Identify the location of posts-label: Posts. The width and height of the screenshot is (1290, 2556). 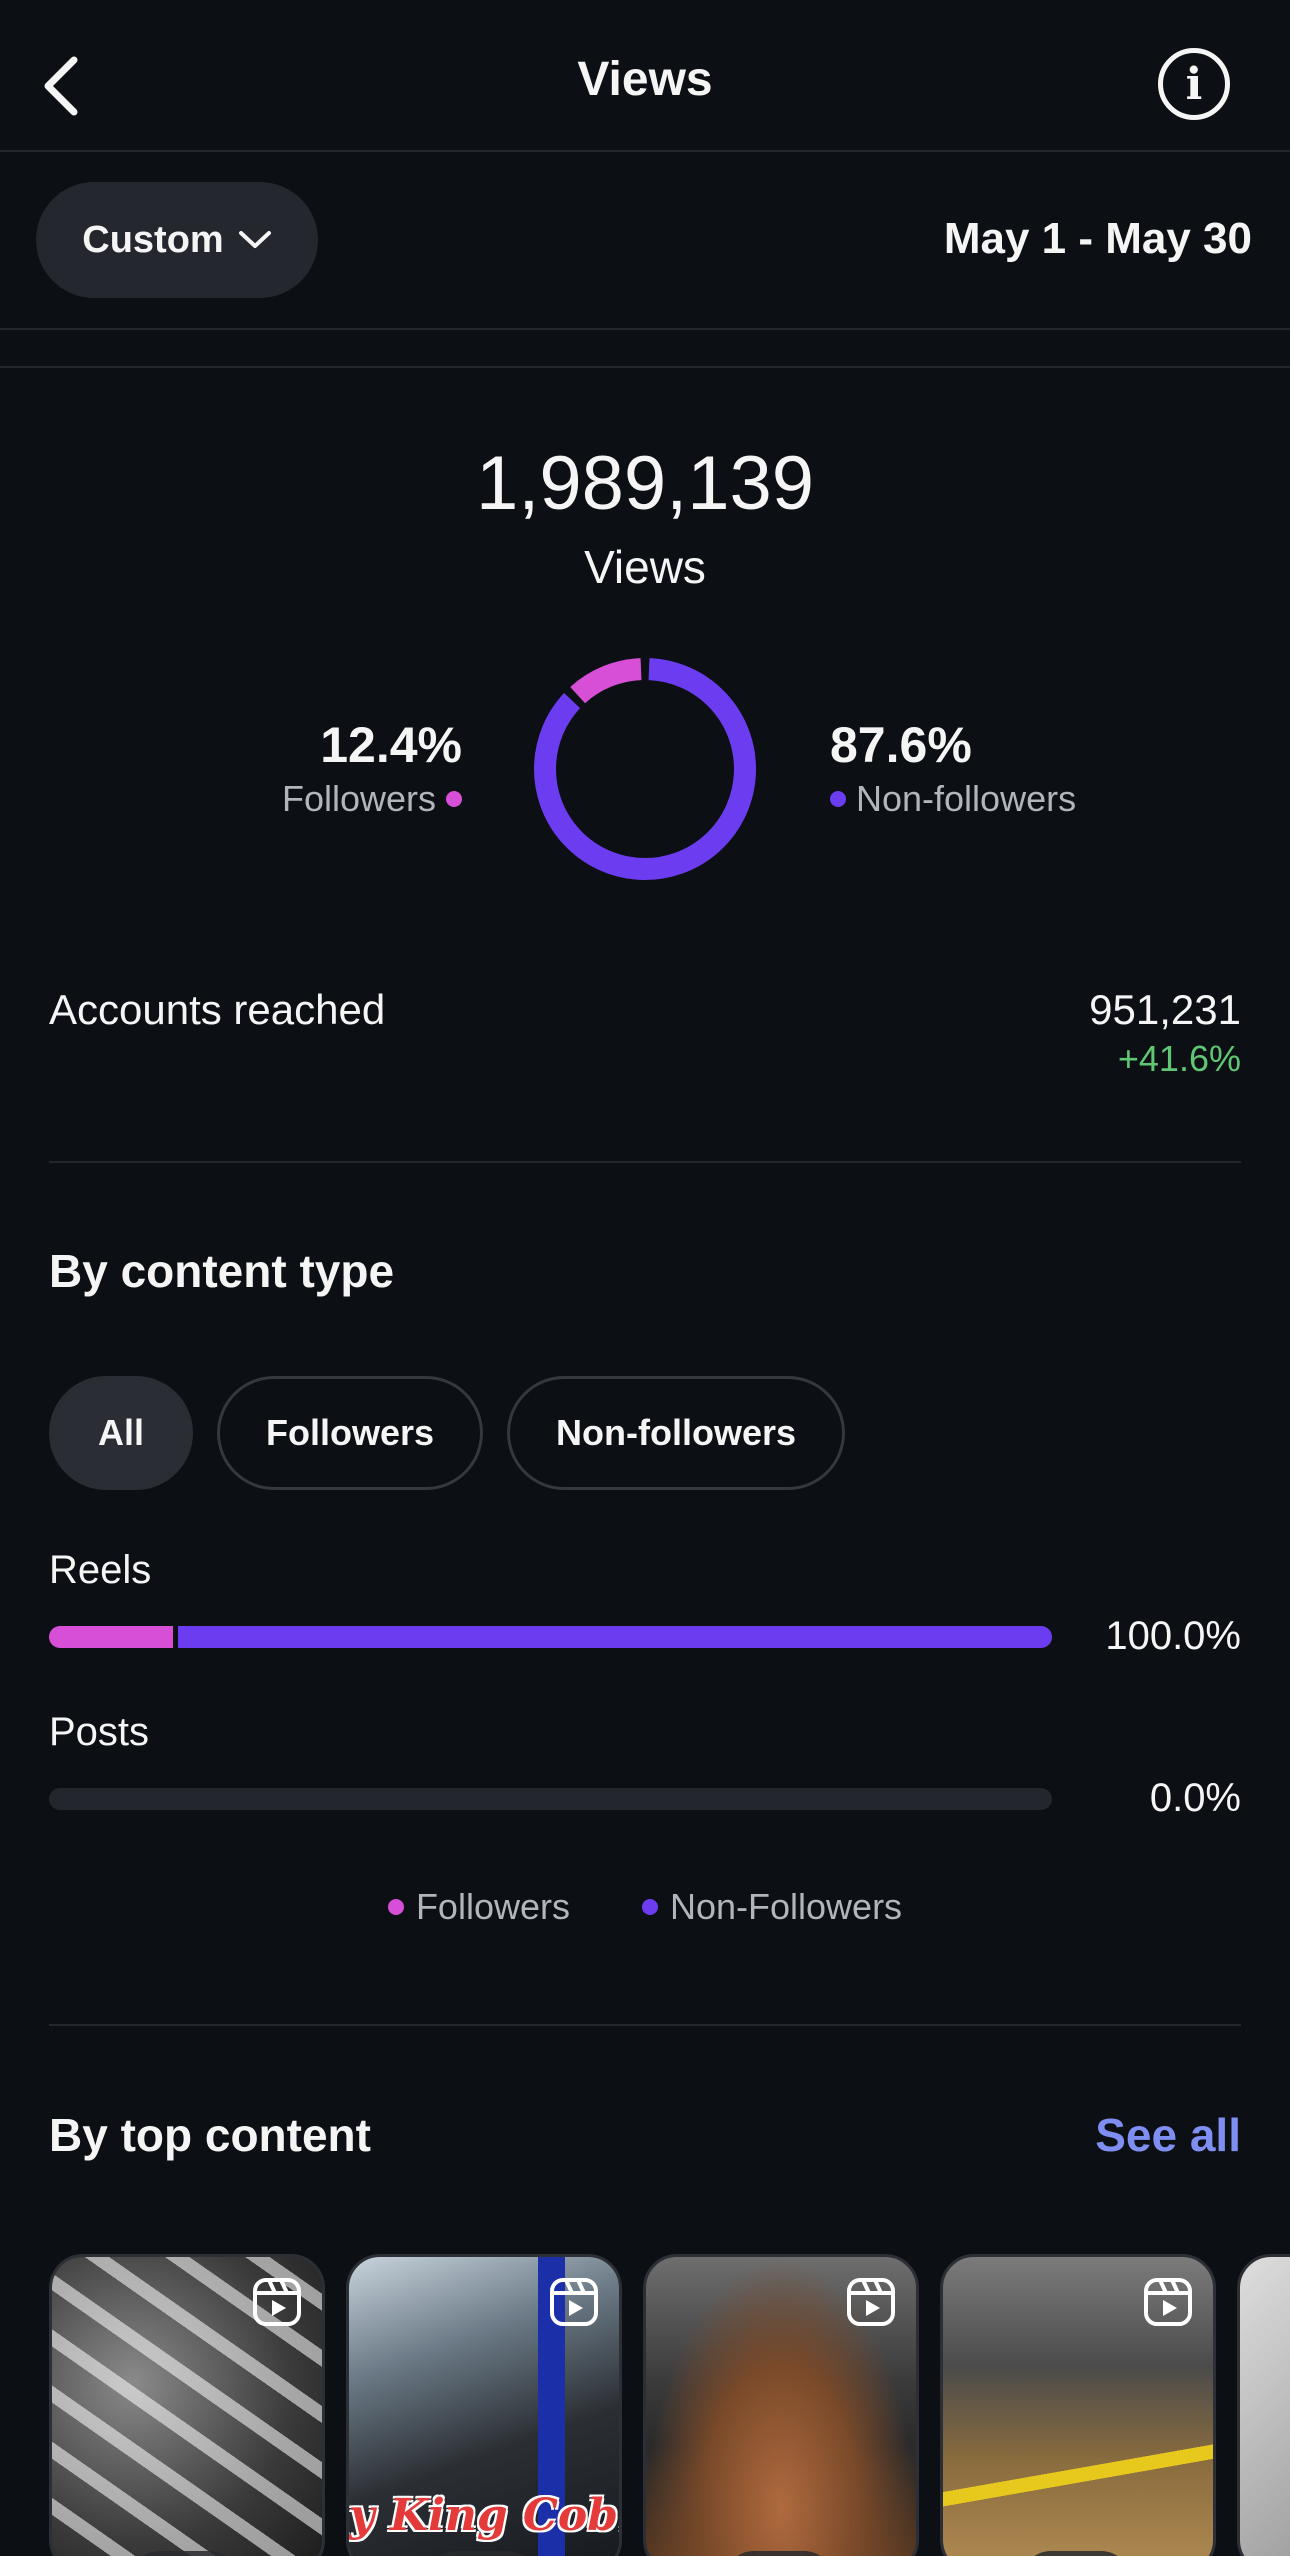
(99, 1732).